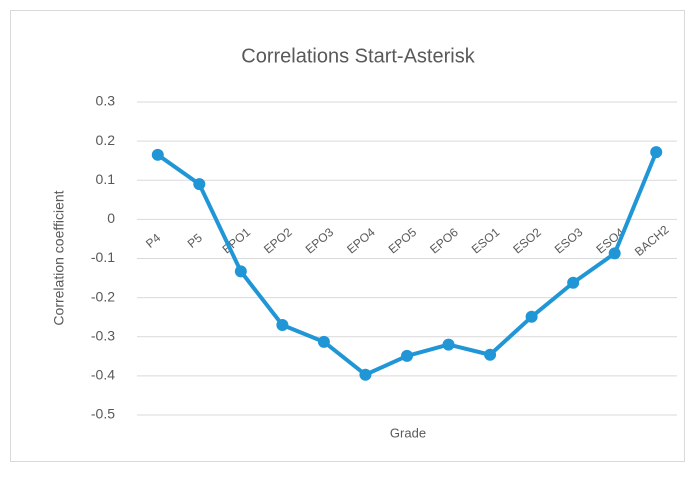 This screenshot has height=477, width=695. What do you see at coordinates (103, 375) in the screenshot?
I see `y-tick-label: -0.4` at bounding box center [103, 375].